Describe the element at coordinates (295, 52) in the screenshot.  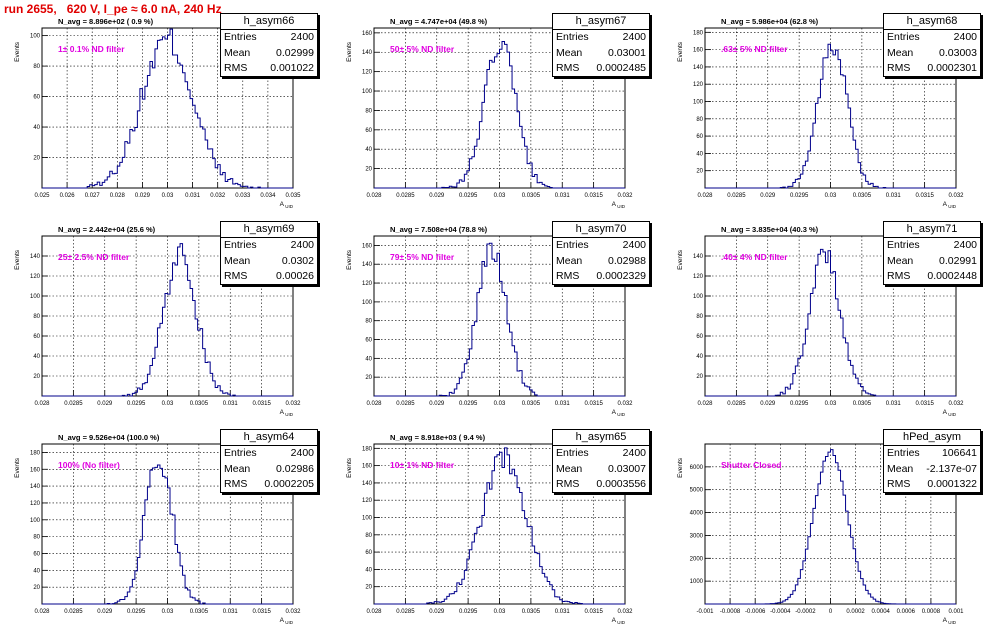
I see `stats-value: 0.02999` at that location.